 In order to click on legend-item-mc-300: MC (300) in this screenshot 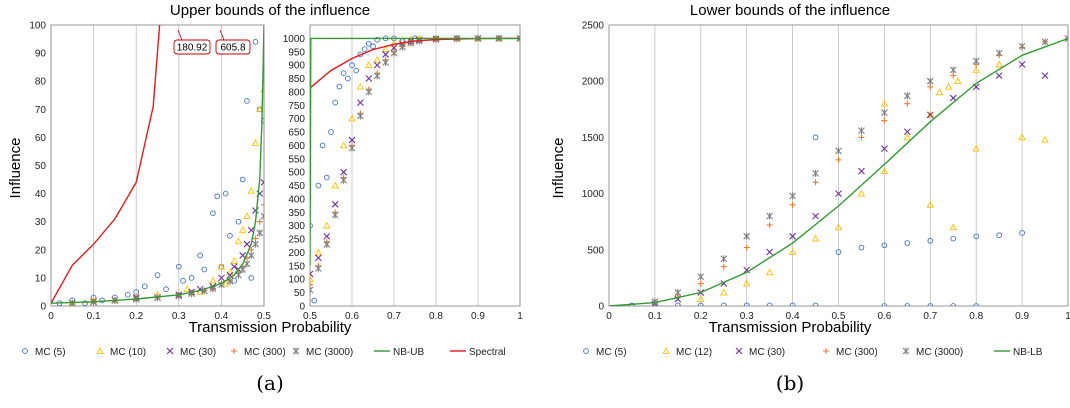, I will do `click(850, 352)`.